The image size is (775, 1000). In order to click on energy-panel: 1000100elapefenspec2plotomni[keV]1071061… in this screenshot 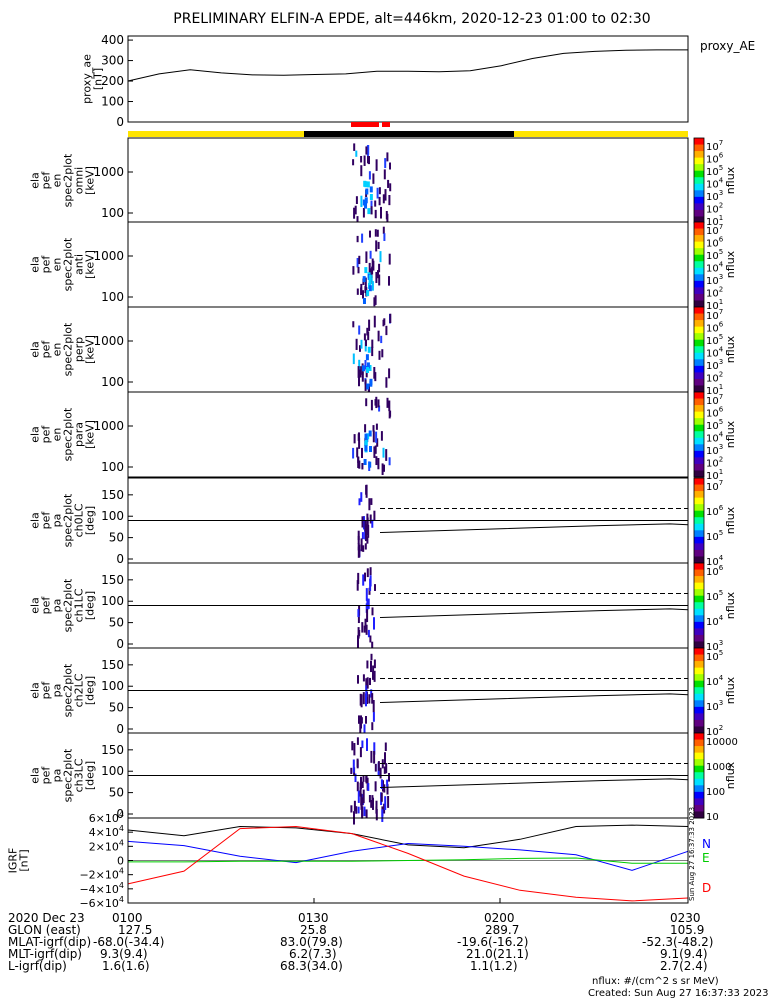, I will do `click(383, 182)`.